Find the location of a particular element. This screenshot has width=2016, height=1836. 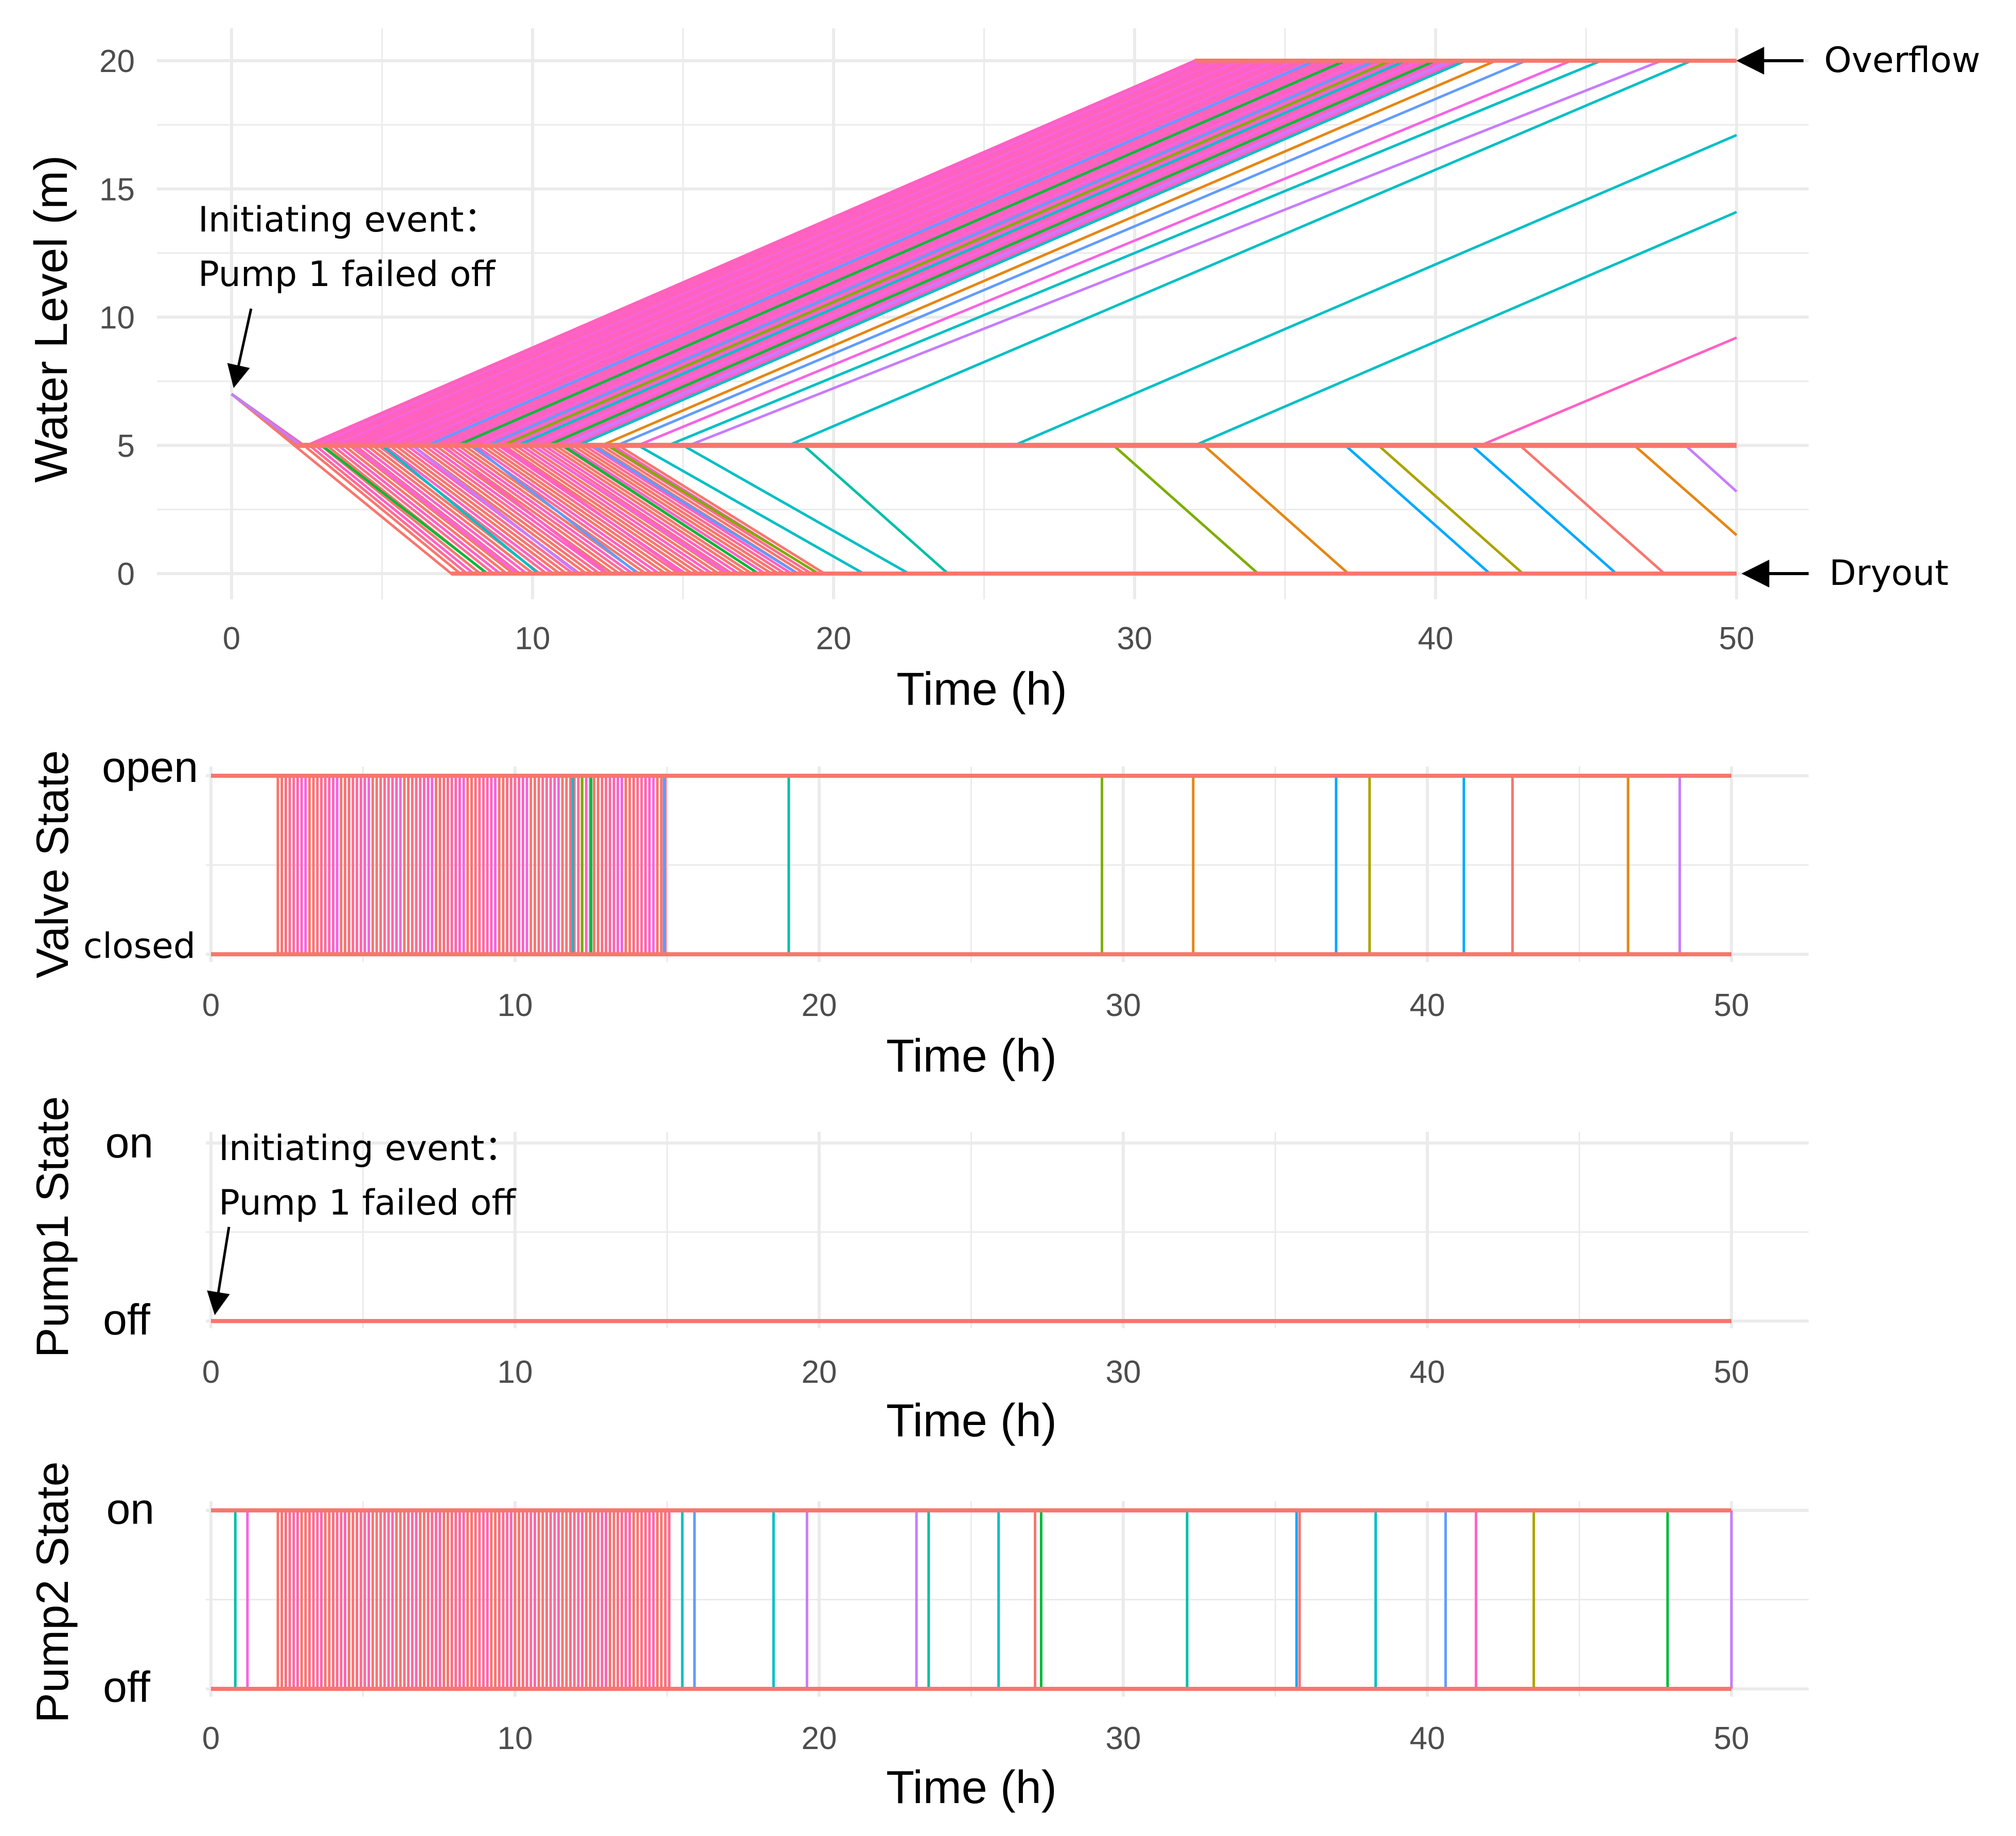

y-tick-label: 0 is located at coordinates (126, 574).